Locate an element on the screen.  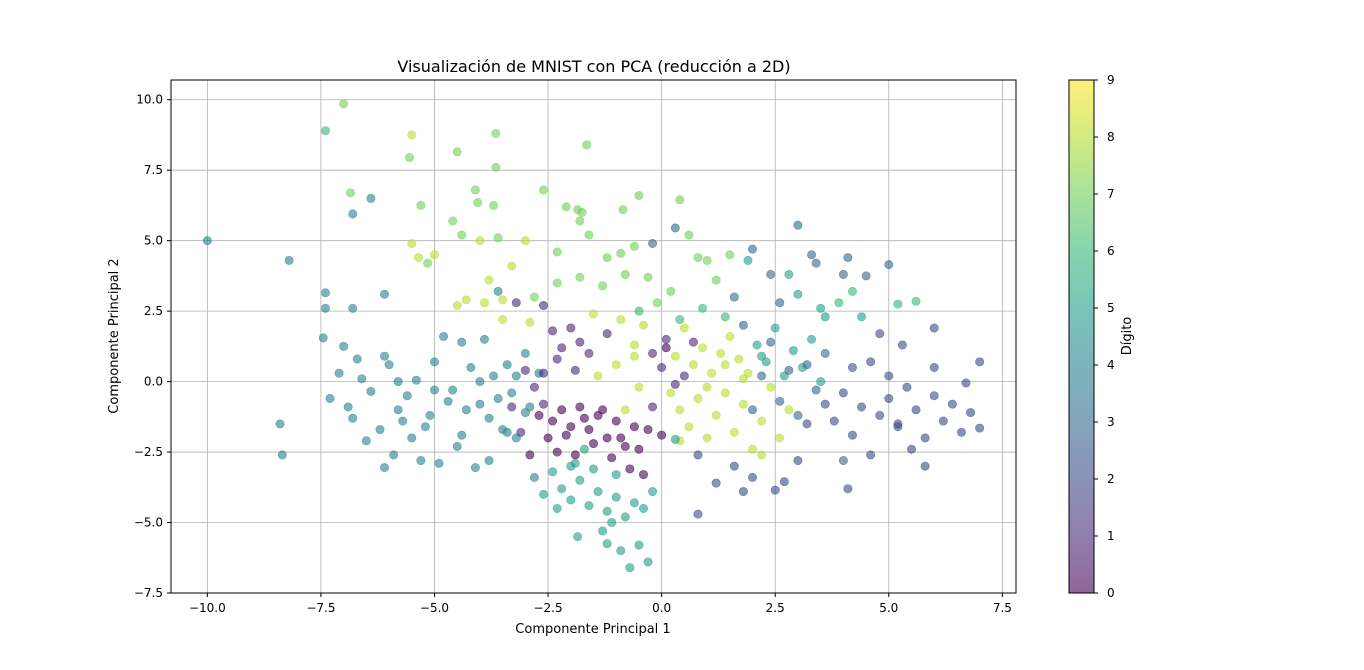
x-tick-label: −5.0 is located at coordinates (434, 608).